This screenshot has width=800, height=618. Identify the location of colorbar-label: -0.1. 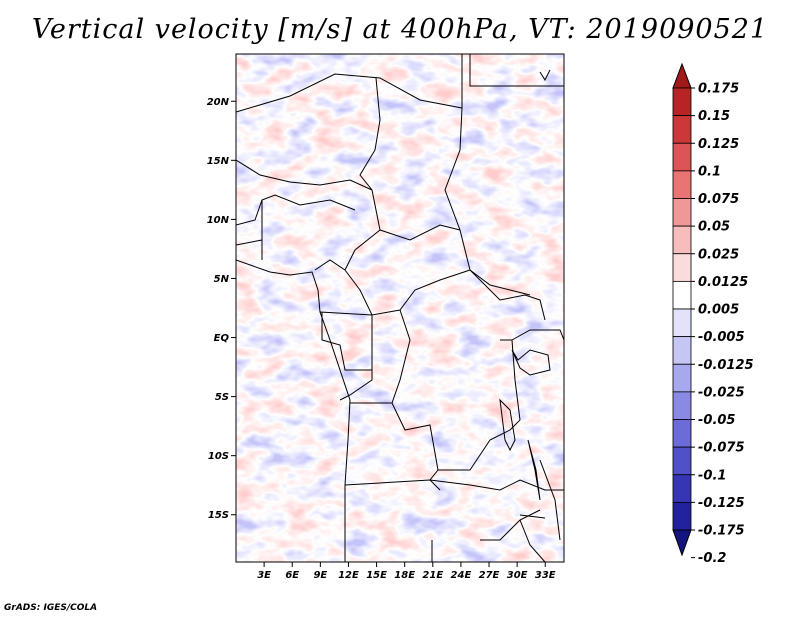
(712, 475).